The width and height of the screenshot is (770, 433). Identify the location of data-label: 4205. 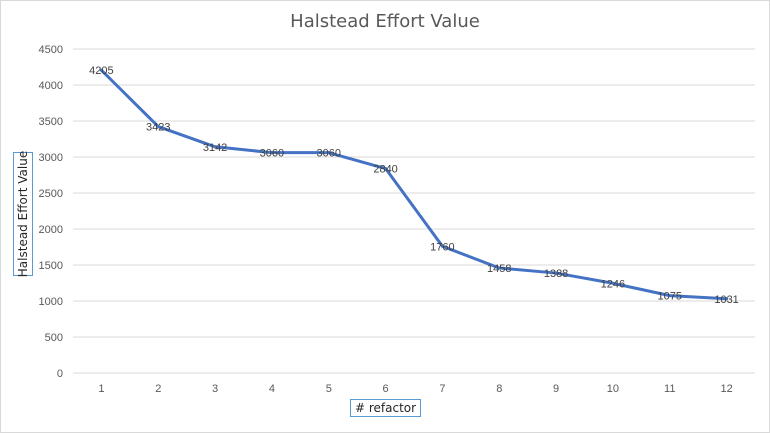
(101, 71).